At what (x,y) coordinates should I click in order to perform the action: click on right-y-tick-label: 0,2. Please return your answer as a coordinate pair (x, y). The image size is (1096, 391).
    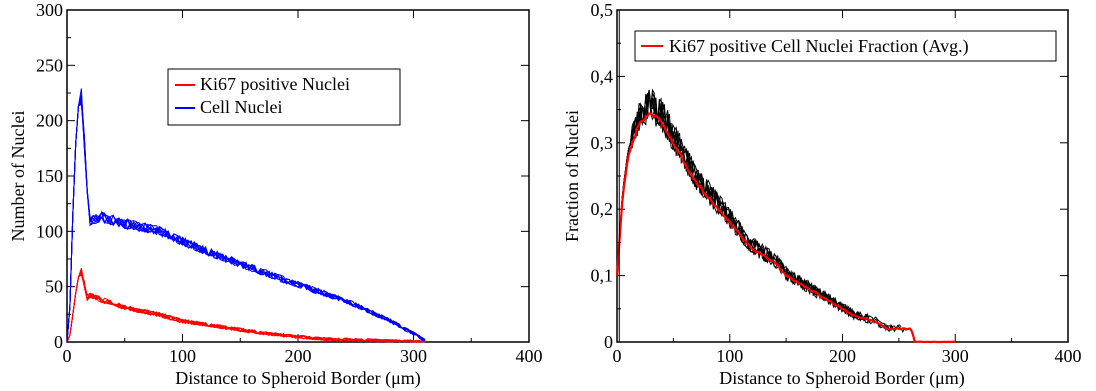
    Looking at the image, I should click on (602, 209).